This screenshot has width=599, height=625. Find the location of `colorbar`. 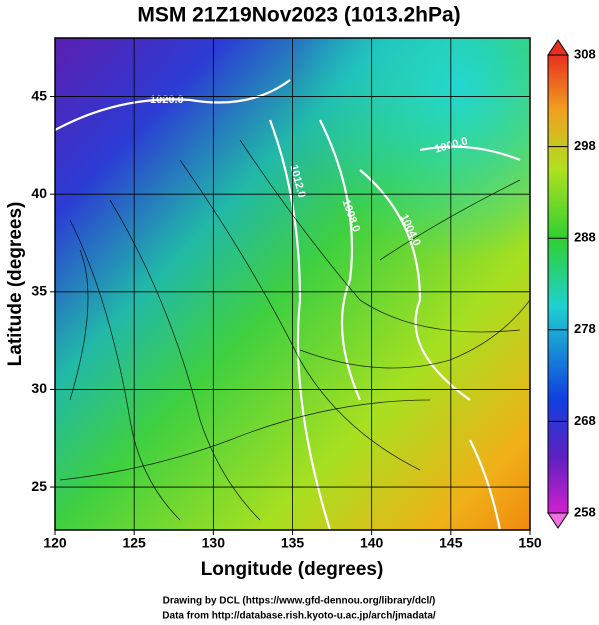

colorbar is located at coordinates (558, 284).